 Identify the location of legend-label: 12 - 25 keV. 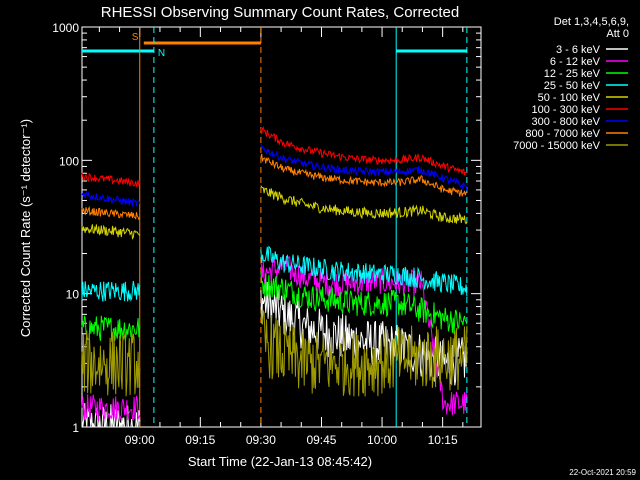
(572, 74).